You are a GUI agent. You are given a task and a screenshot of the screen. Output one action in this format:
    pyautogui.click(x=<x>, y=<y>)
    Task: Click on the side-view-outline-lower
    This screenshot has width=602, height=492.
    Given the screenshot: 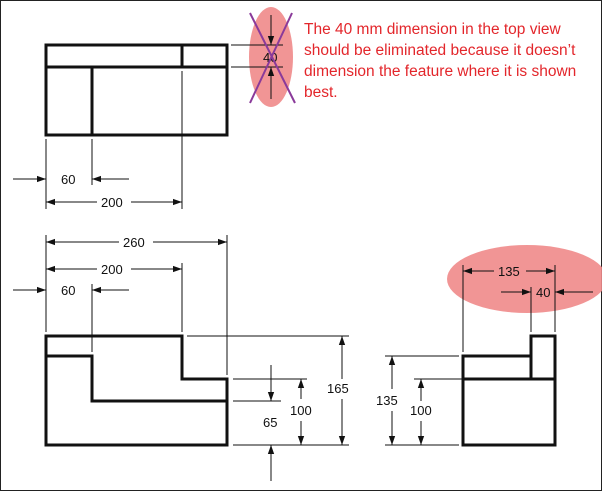 What is the action you would take?
    pyautogui.click(x=509, y=412)
    